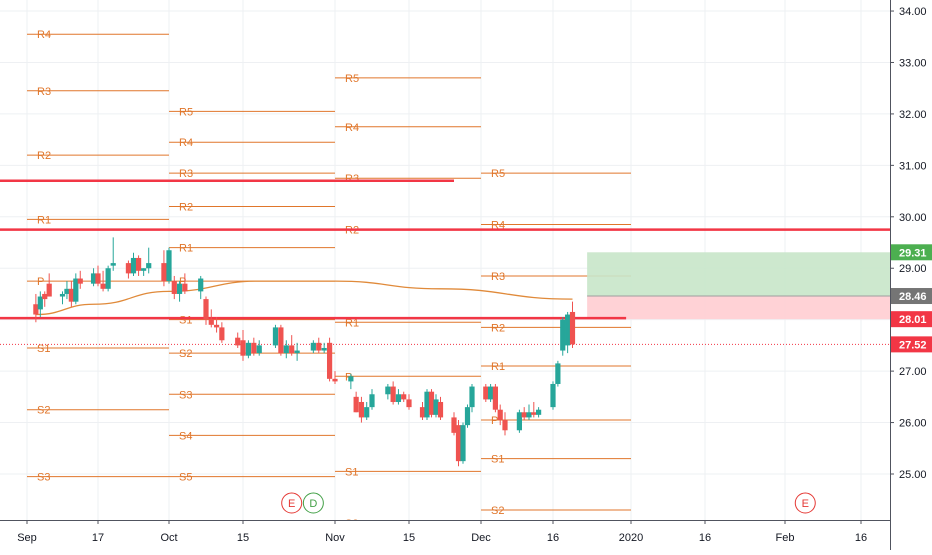  What do you see at coordinates (185, 478) in the screenshot?
I see `pivot-label: S5` at bounding box center [185, 478].